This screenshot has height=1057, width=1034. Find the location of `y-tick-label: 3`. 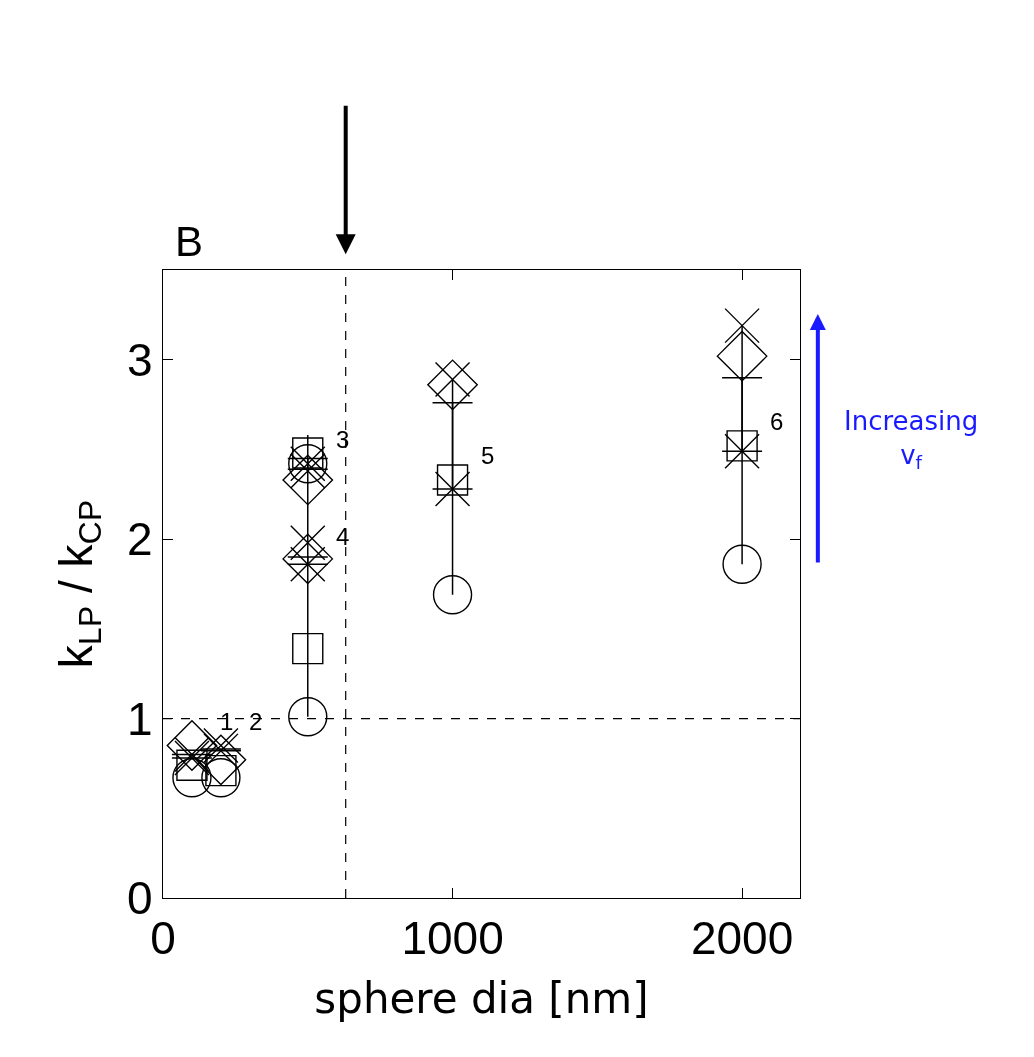

y-tick-label: 3 is located at coordinates (140, 359).